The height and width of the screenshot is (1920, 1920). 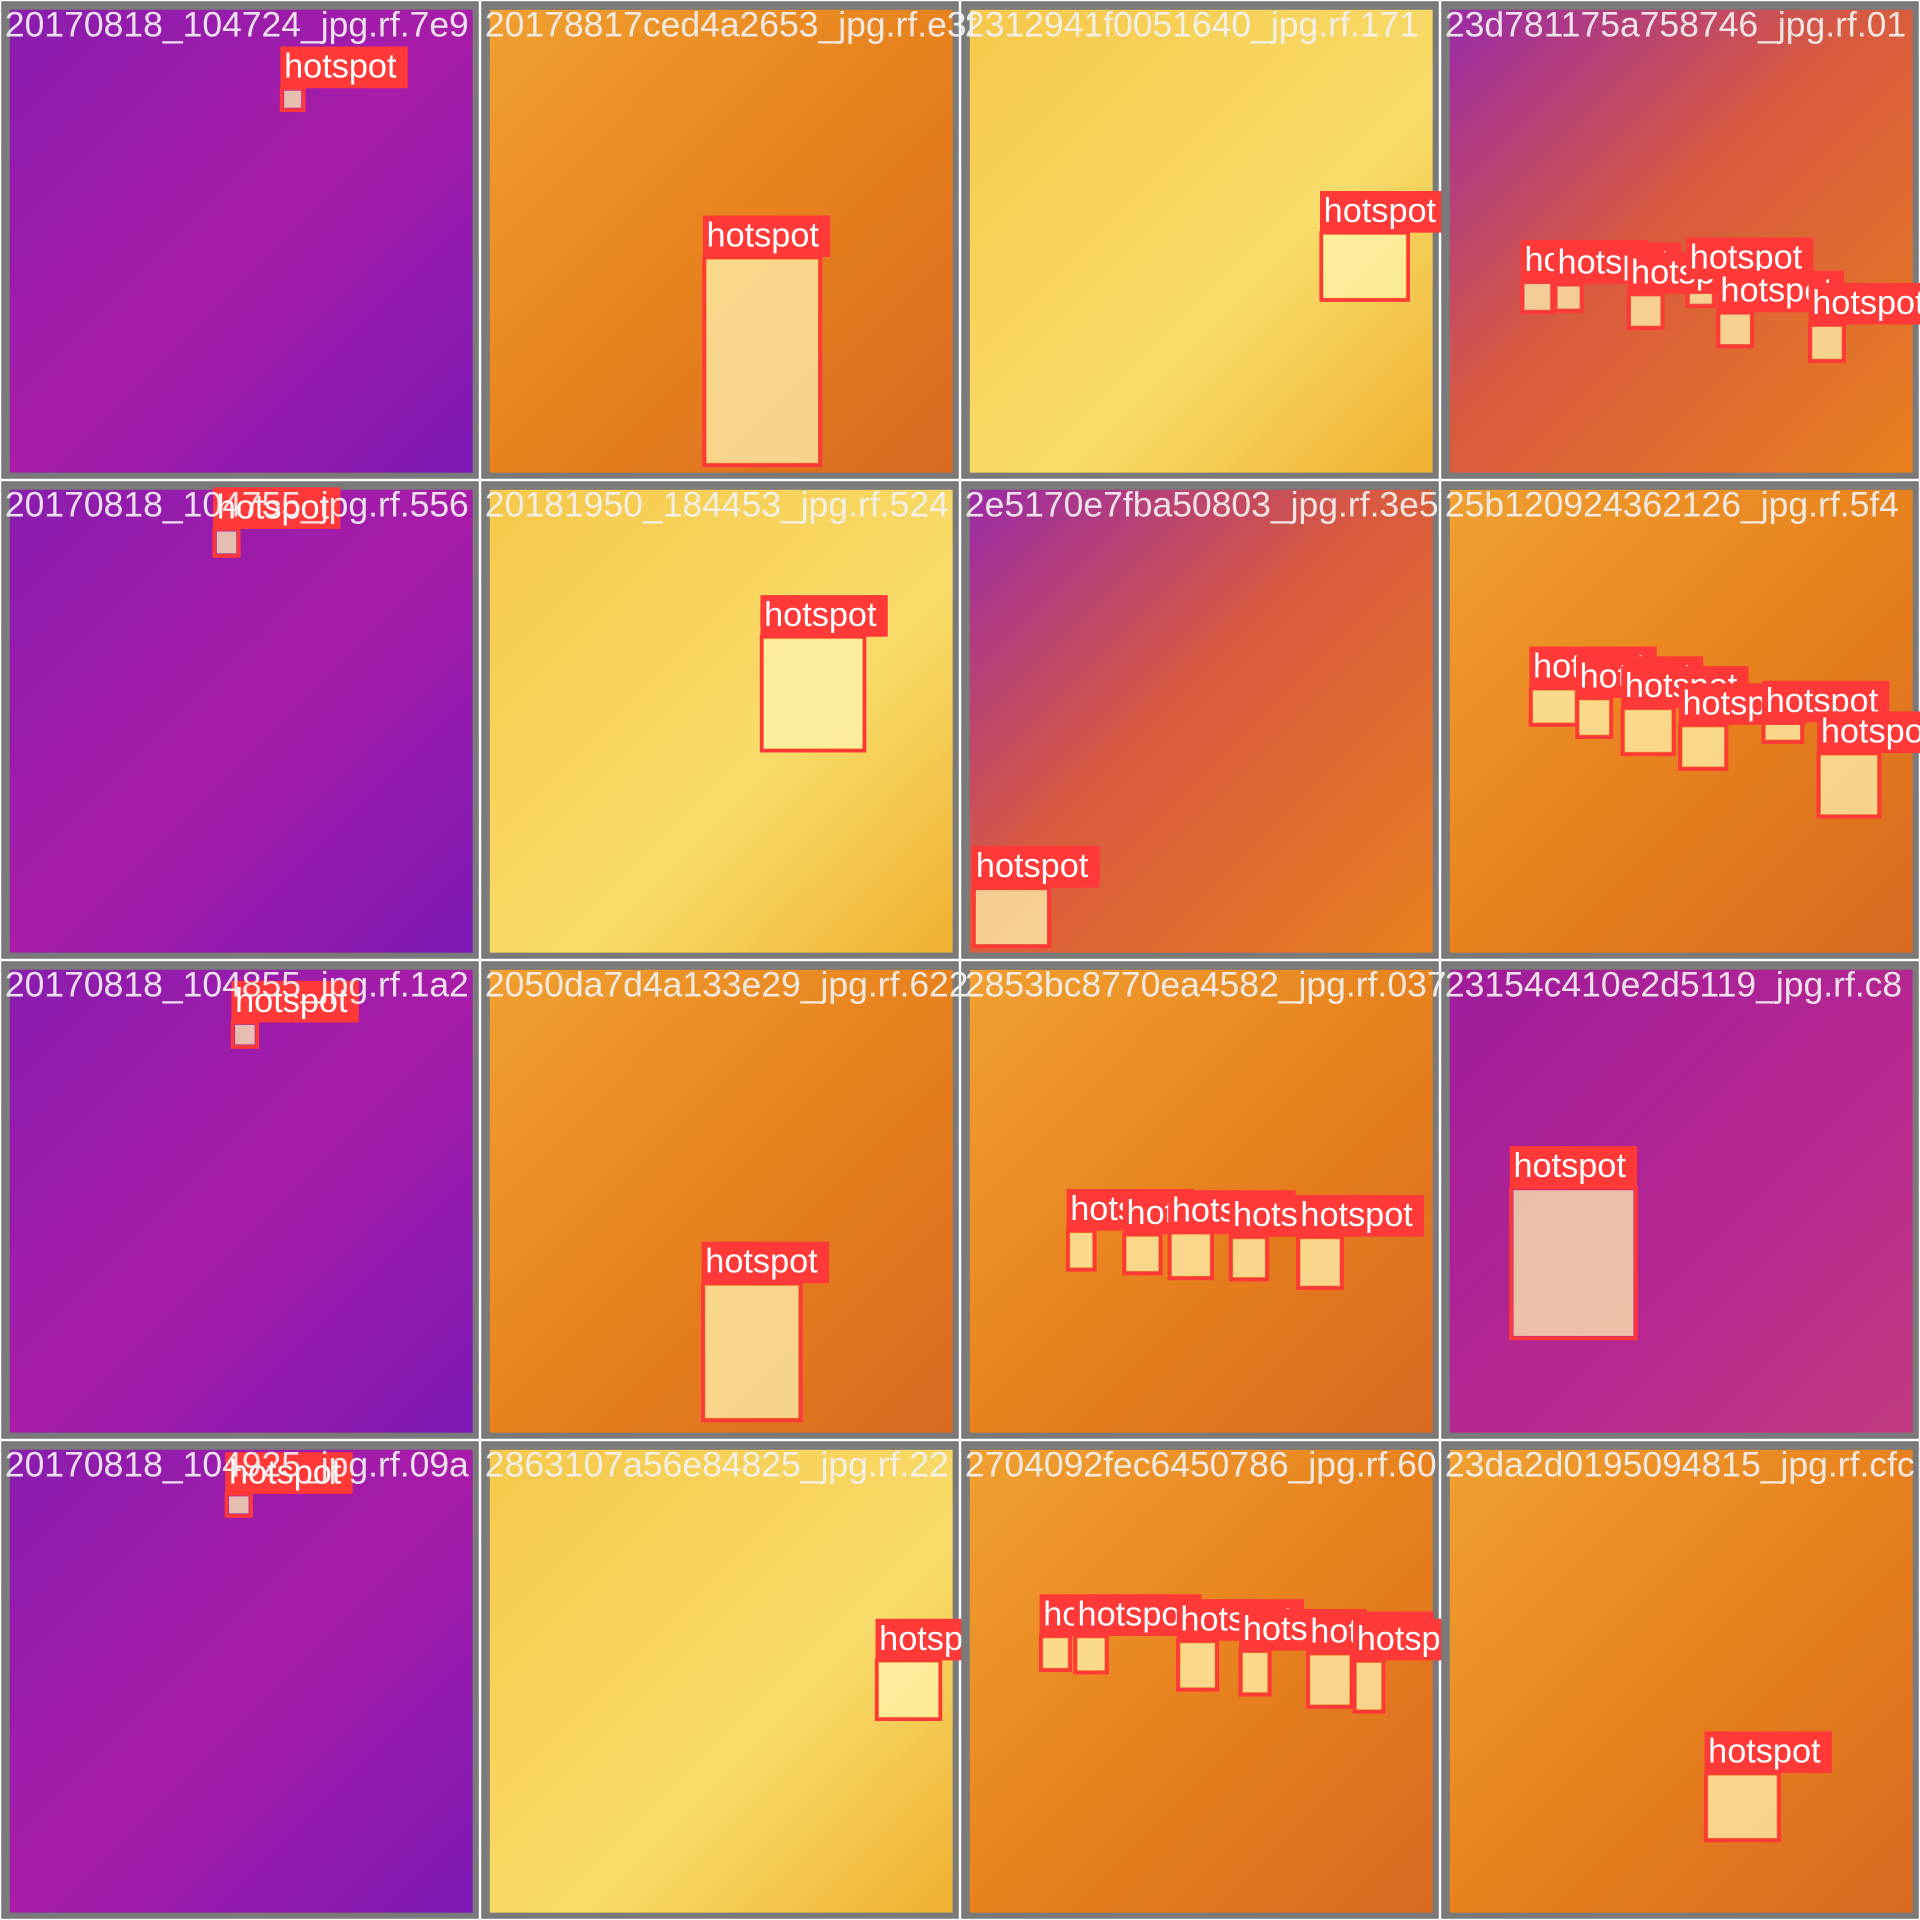 What do you see at coordinates (237, 24) in the screenshot?
I see `file-name: 20170818_104724_jpg.rf.7e9` at bounding box center [237, 24].